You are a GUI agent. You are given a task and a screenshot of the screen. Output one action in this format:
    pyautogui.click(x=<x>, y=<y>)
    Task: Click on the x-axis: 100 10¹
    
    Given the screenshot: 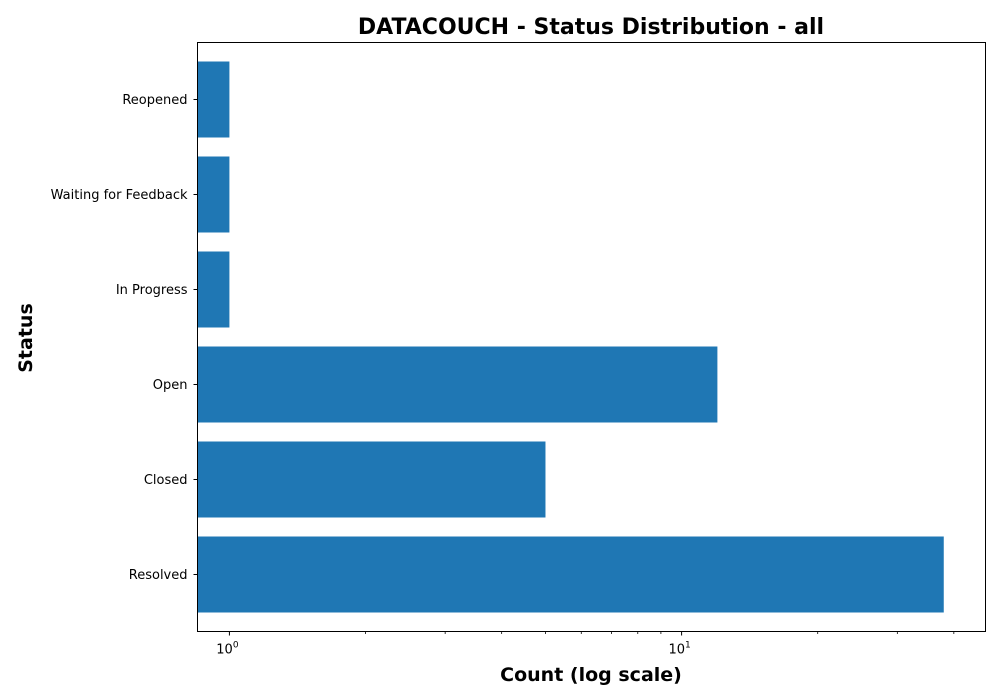 What is the action you would take?
    pyautogui.click(x=585, y=644)
    